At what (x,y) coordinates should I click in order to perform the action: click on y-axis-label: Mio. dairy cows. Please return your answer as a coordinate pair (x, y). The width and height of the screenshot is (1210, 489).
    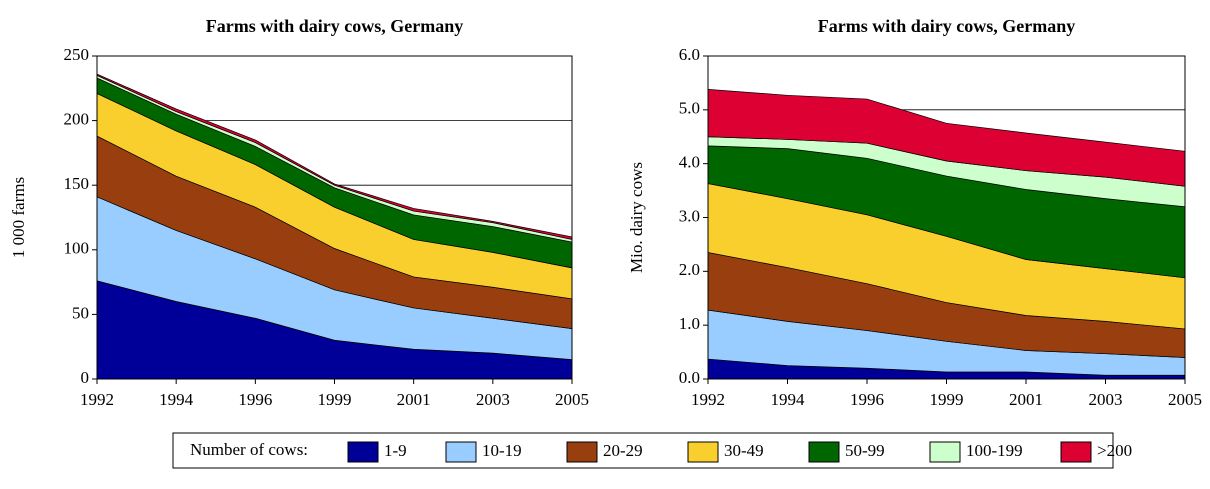
    Looking at the image, I should click on (636, 217).